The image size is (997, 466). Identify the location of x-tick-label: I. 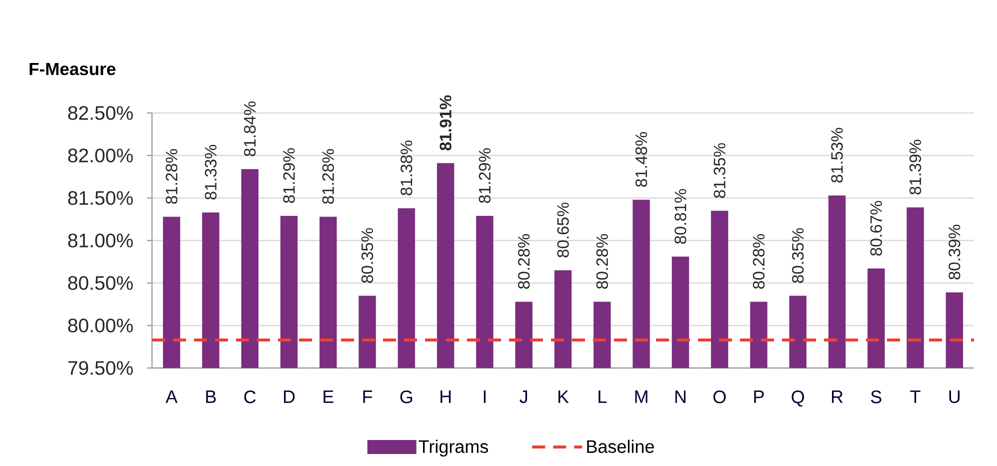
(485, 396).